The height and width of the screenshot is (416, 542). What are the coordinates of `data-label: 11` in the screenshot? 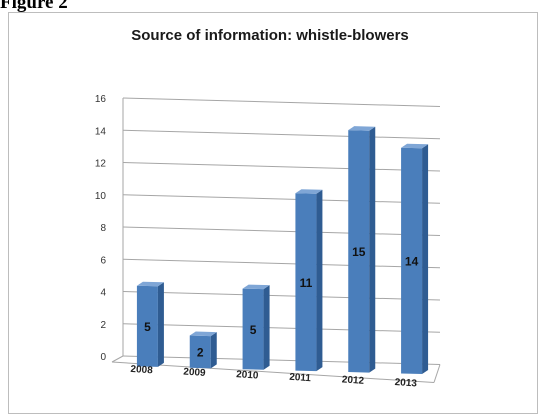 It's located at (306, 283).